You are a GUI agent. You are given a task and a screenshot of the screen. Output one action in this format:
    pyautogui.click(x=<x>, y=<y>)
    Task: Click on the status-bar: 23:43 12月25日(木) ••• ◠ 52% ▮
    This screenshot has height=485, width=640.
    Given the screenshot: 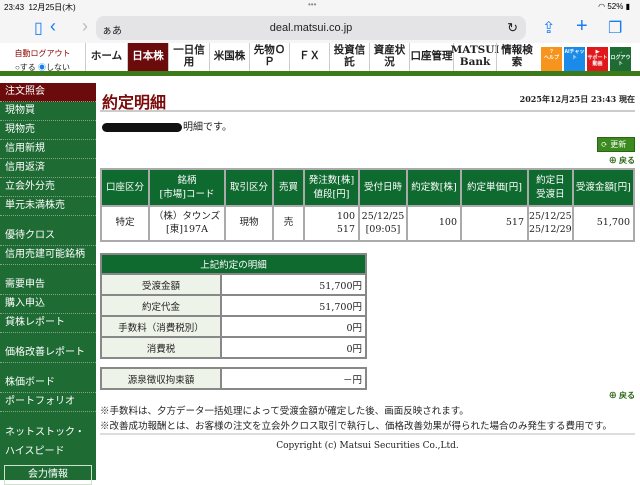 What is the action you would take?
    pyautogui.click(x=320, y=6)
    